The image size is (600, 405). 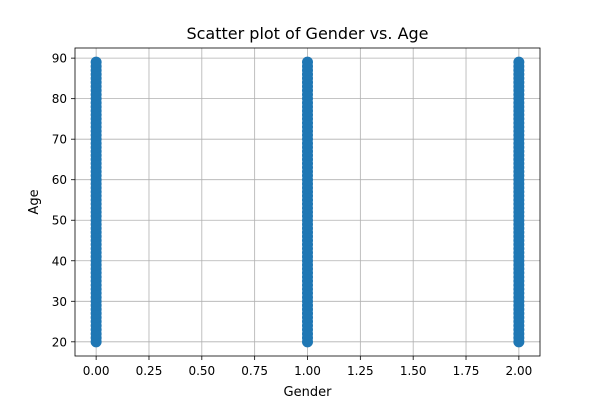 I want to click on y-axis-label: Age, so click(x=34, y=201).